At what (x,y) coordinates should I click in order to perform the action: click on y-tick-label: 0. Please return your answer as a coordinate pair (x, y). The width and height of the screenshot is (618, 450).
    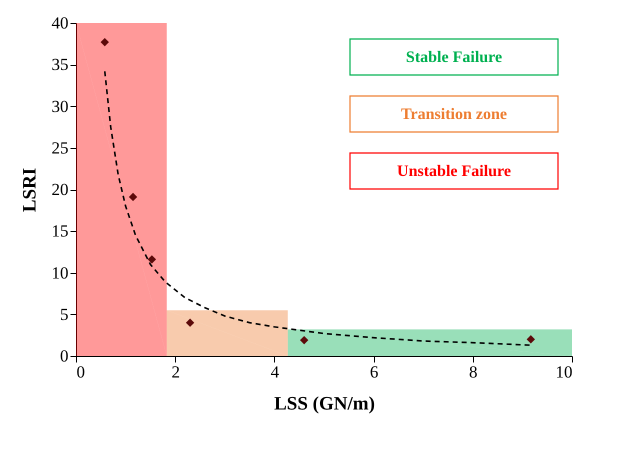
    Looking at the image, I should click on (64, 356).